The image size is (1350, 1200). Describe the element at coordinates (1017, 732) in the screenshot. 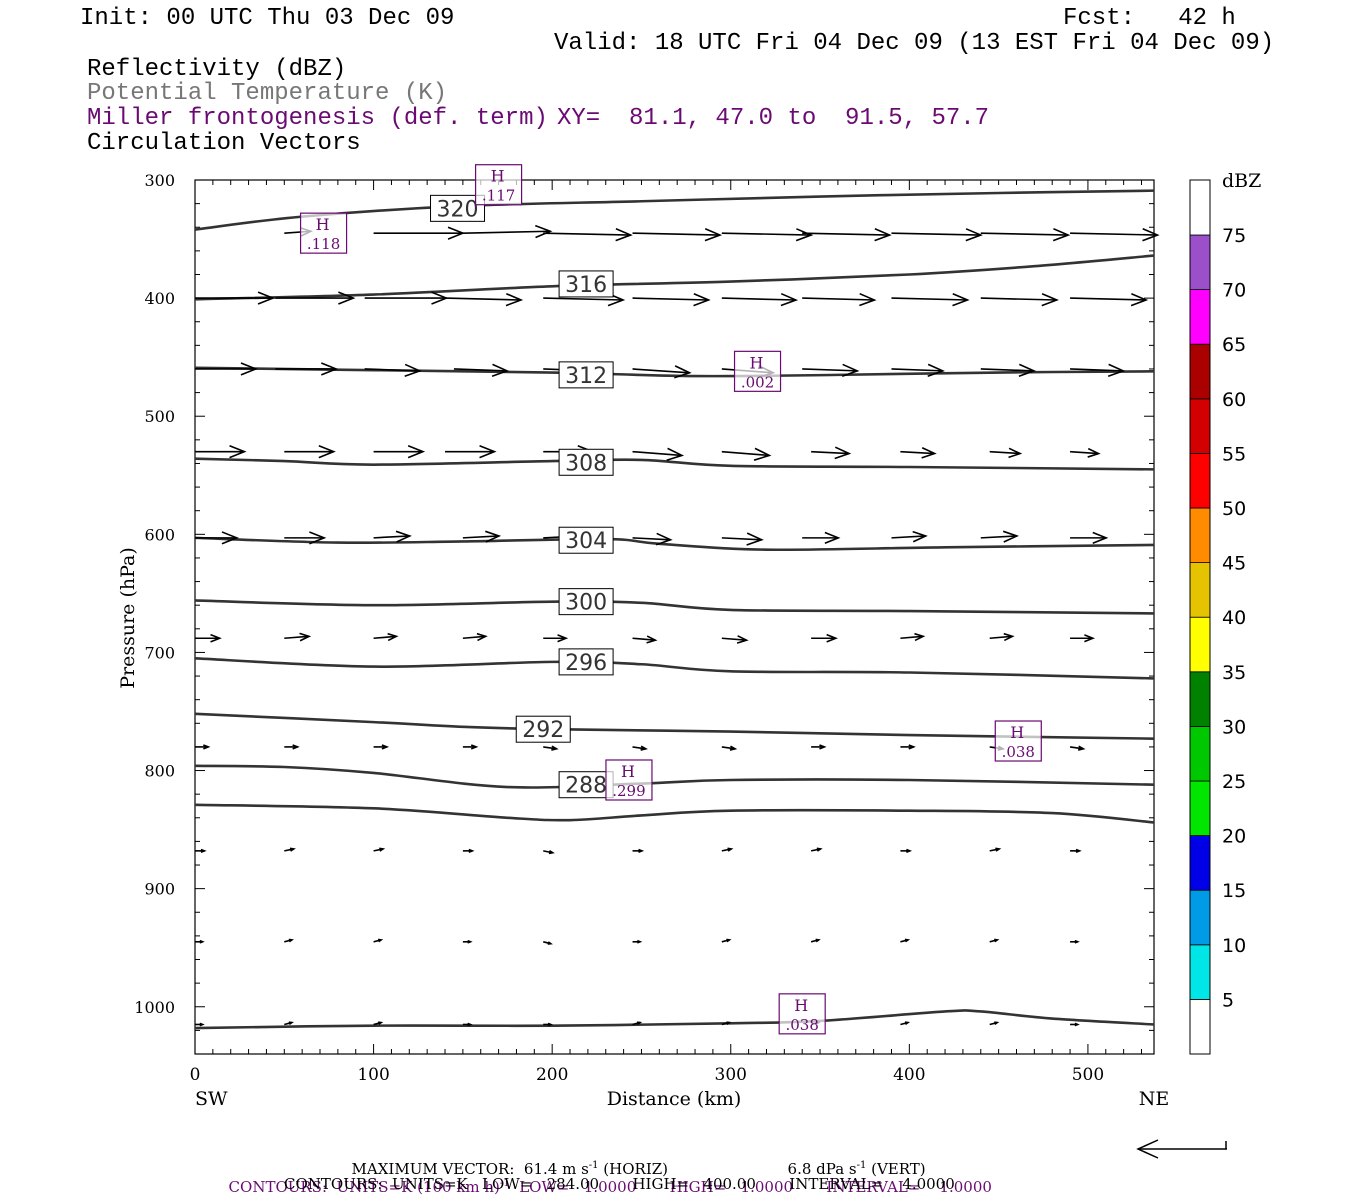

I see `high-letter: H` at that location.